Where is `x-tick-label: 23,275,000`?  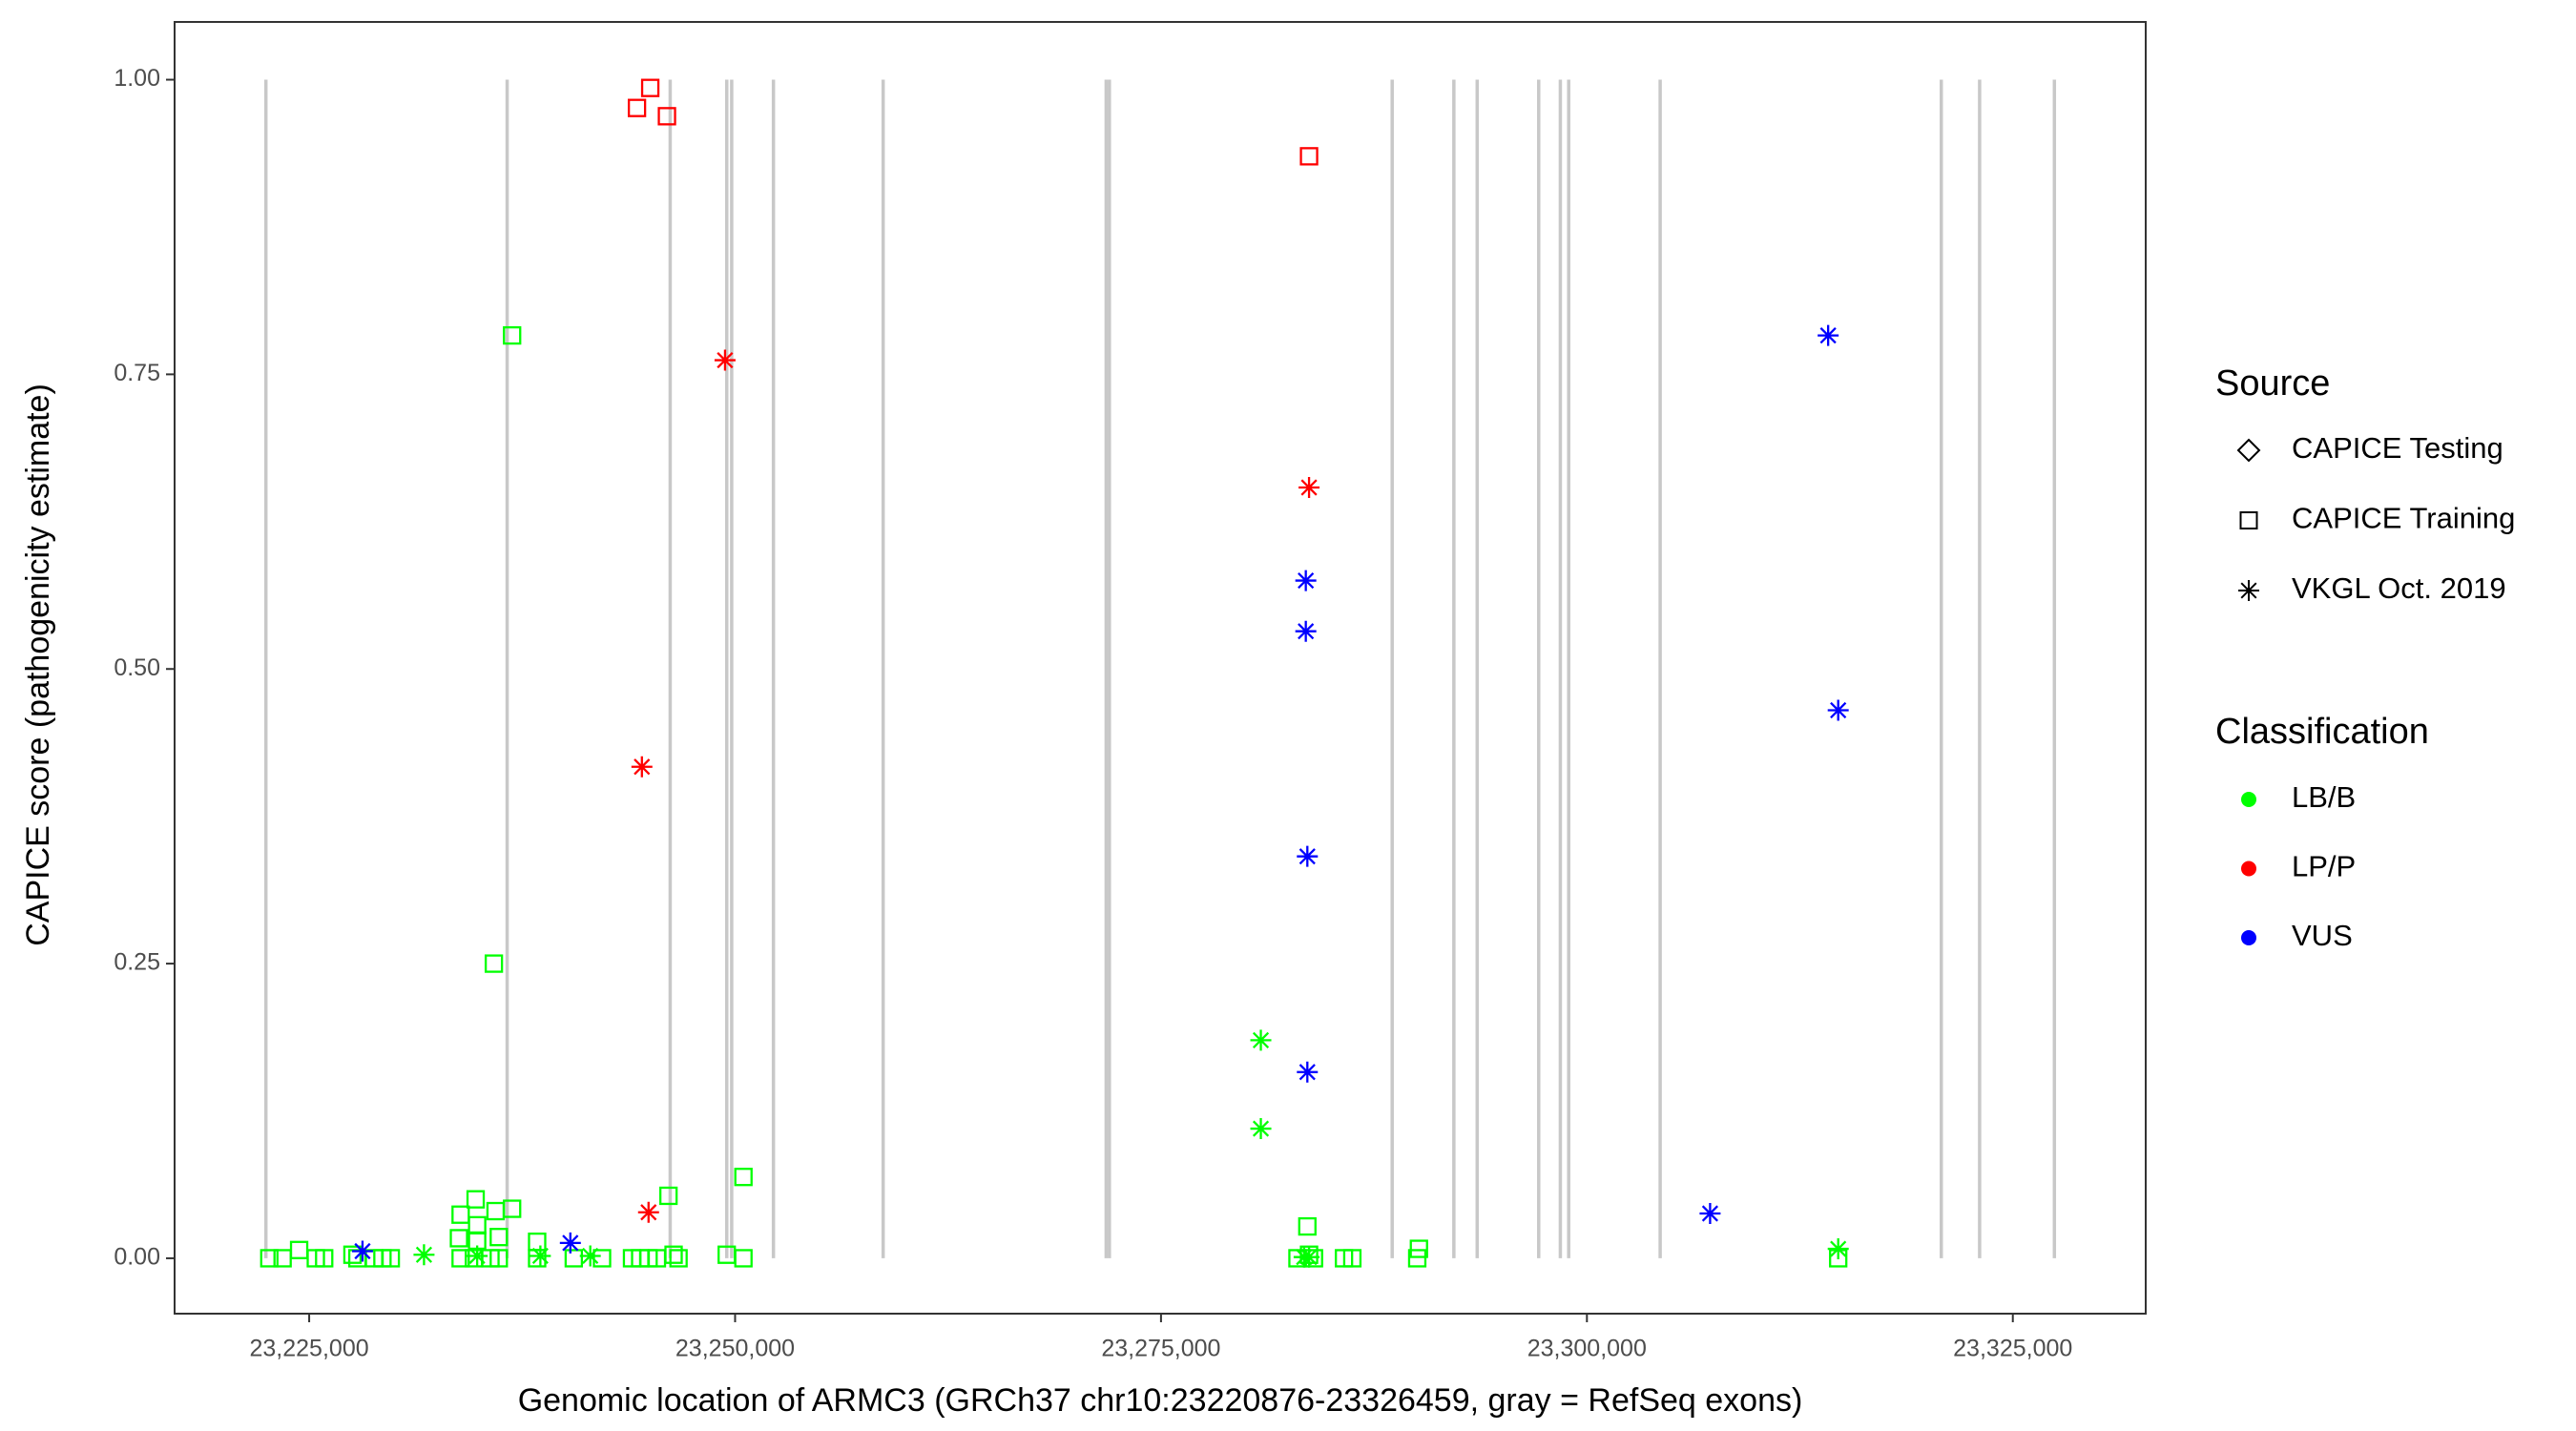
x-tick-label: 23,275,000 is located at coordinates (1160, 1349).